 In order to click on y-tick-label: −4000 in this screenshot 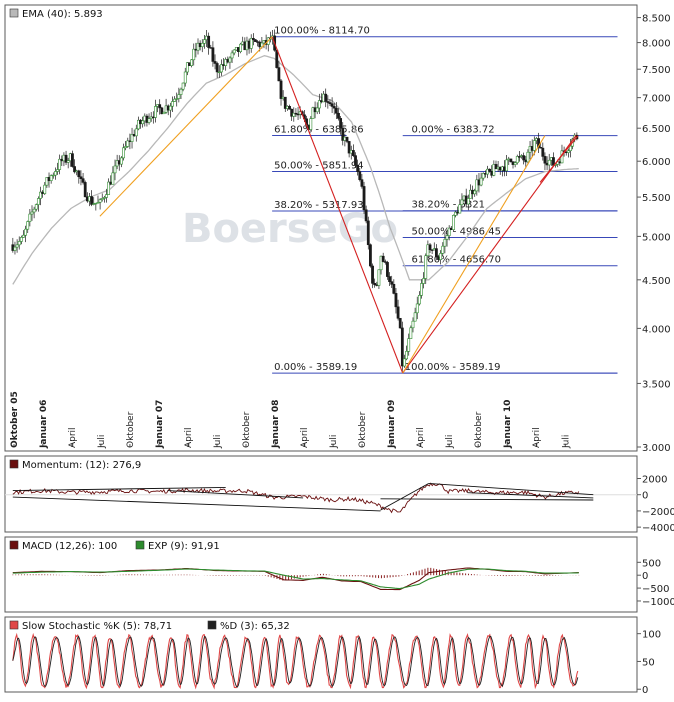, I will do `click(658, 528)`.